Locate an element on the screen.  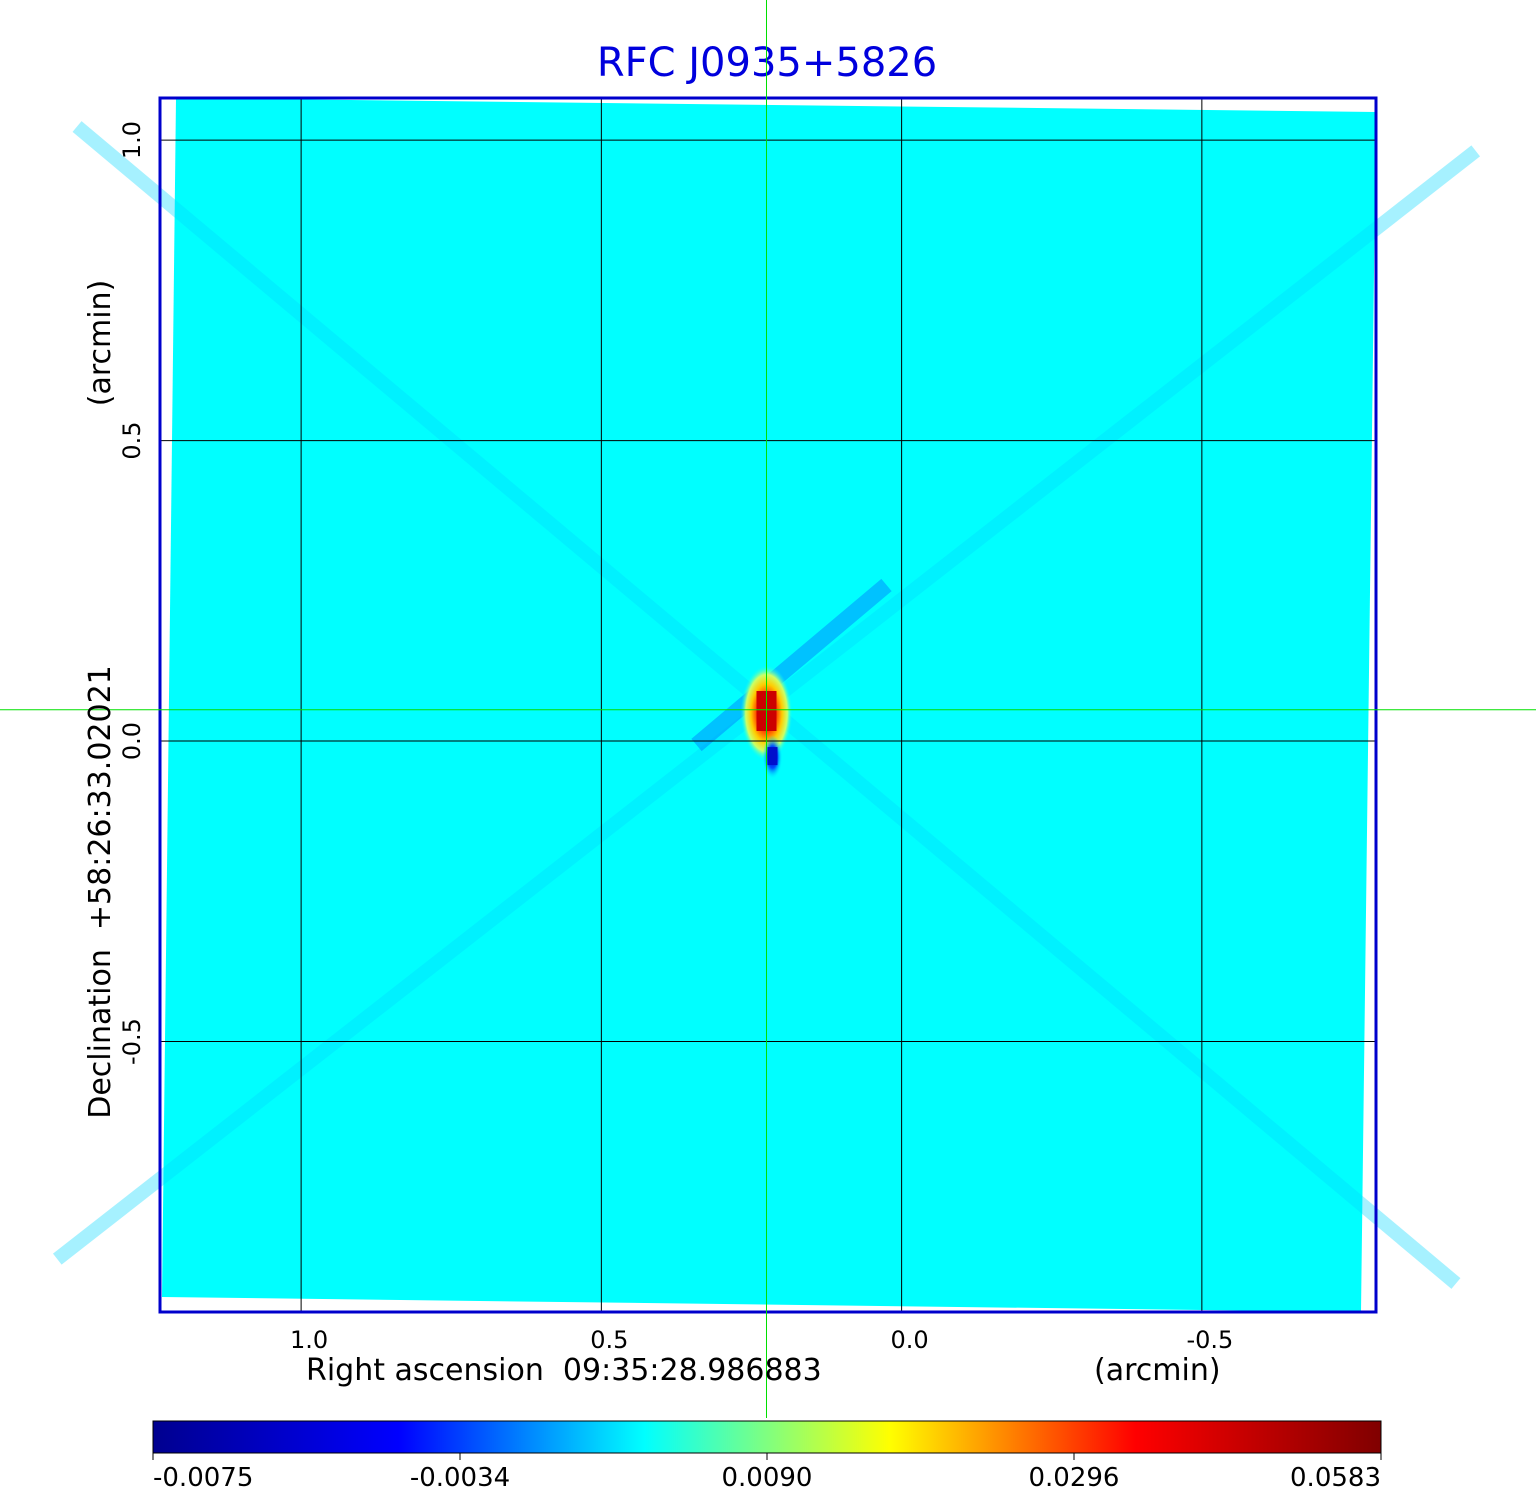
colorbar-ticks: -0.0075 -0.0034 0.0090 0.0296 0.0583 is located at coordinates (767, 1473).